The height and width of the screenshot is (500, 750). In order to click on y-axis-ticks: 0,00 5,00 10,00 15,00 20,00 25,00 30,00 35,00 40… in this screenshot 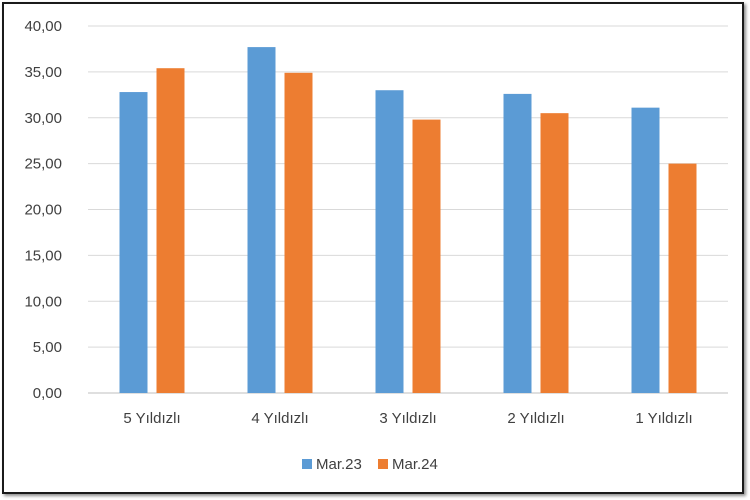, I will do `click(43, 210)`.